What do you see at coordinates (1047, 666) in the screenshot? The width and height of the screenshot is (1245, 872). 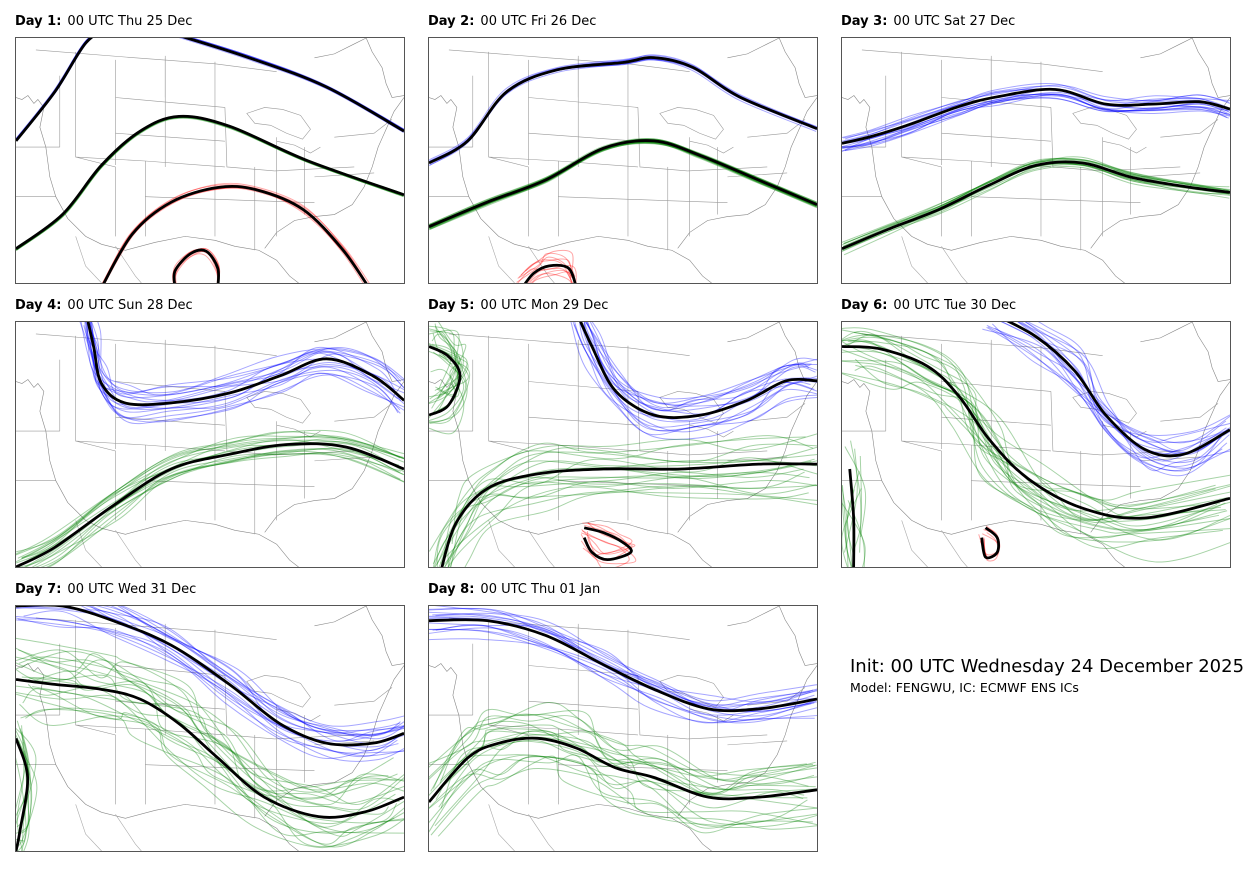 I see `init-time-label: Init: 00 UTC Wednesday 24 December 2025` at bounding box center [1047, 666].